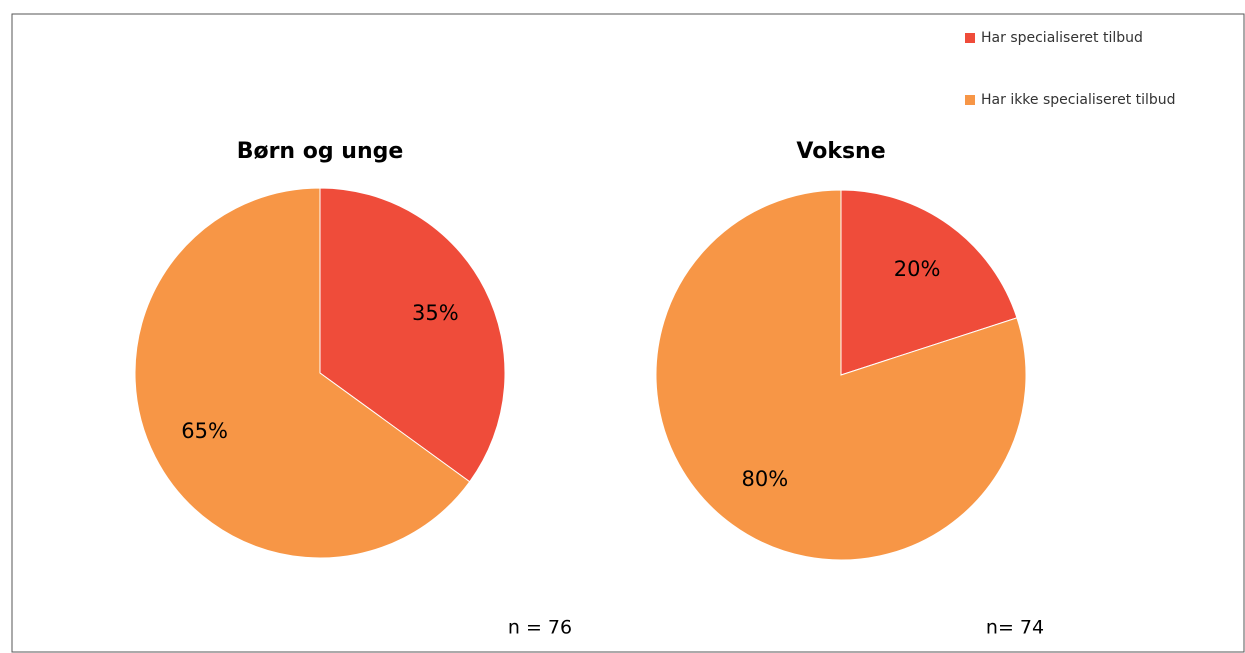 This screenshot has height=653, width=1245. Describe the element at coordinates (435, 313) in the screenshot. I see `slice-label: 35%` at that location.